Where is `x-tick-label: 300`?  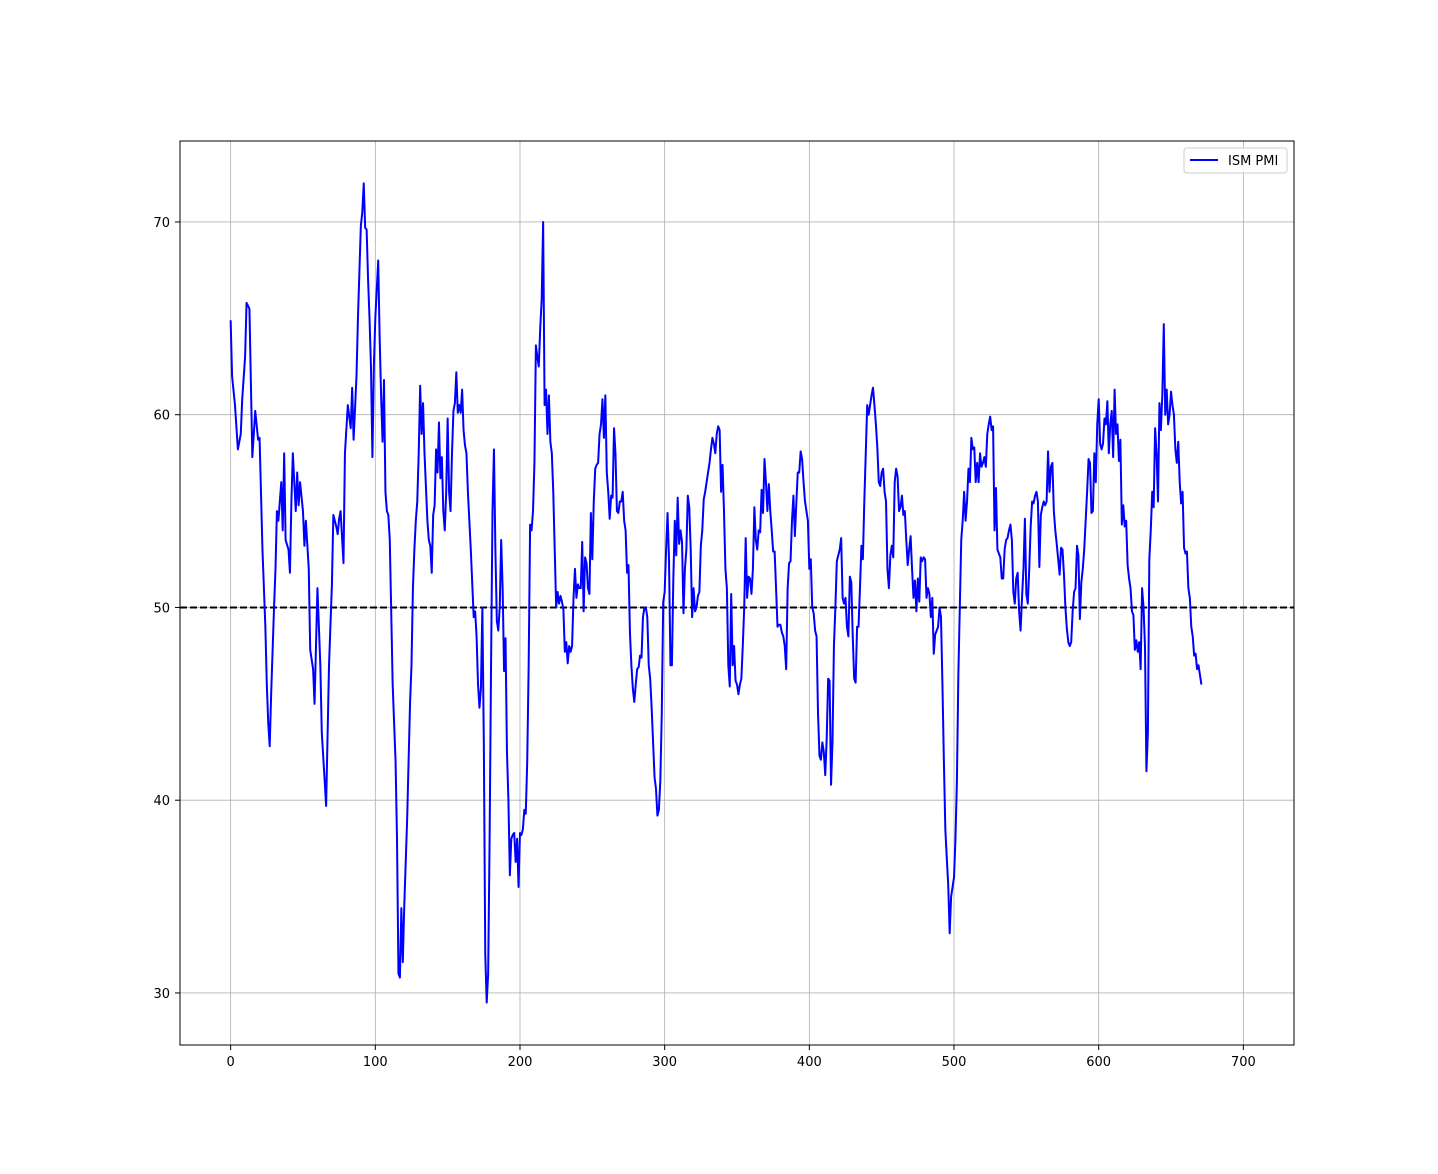 x-tick-label: 300 is located at coordinates (664, 1062).